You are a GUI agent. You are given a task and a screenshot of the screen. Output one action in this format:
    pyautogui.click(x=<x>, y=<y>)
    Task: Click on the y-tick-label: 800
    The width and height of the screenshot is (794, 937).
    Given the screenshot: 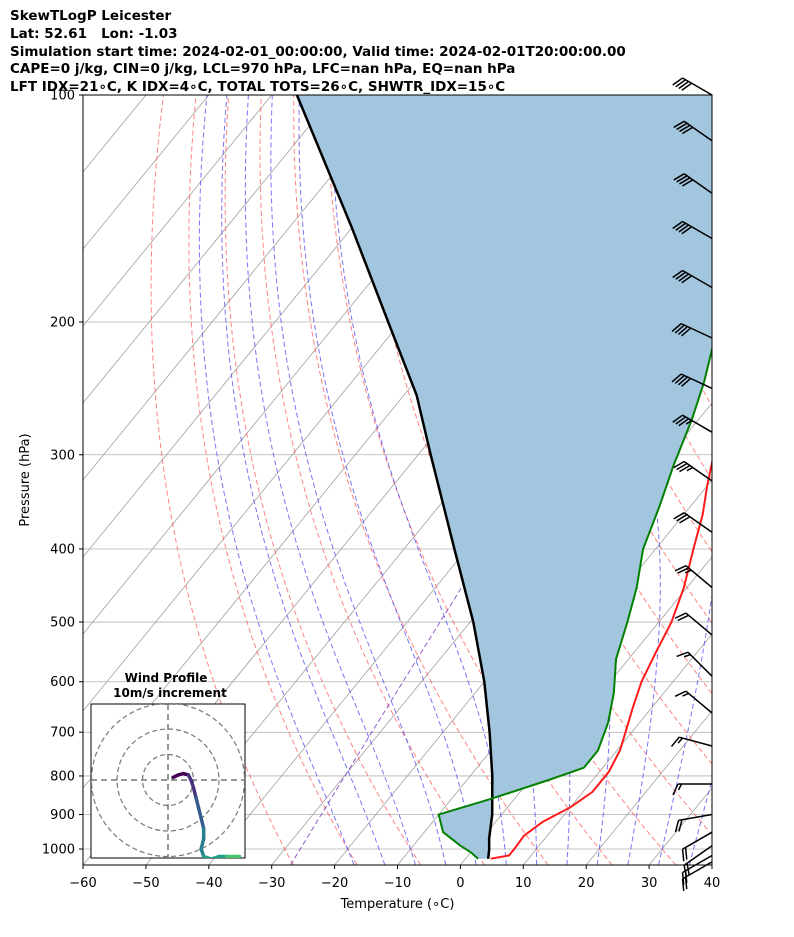 What is the action you would take?
    pyautogui.click(x=62, y=776)
    